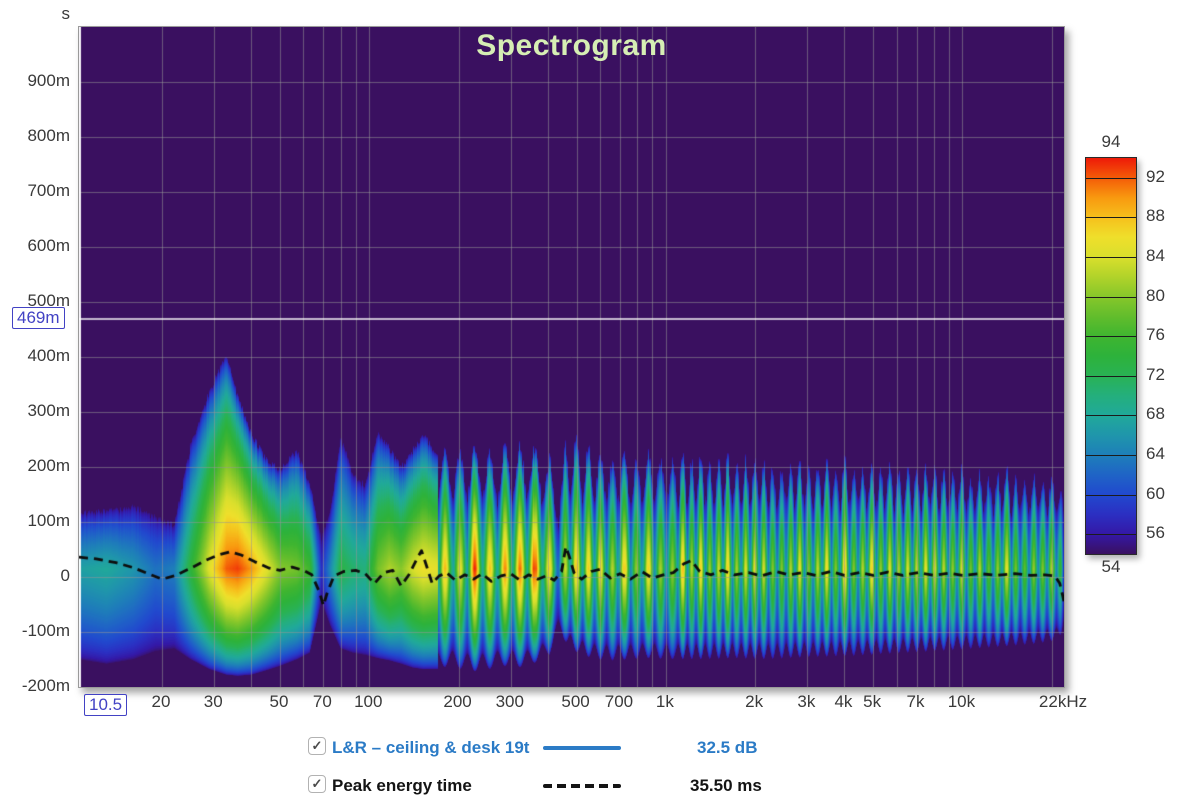 This screenshot has height=812, width=1200. What do you see at coordinates (806, 701) in the screenshot?
I see `x-tick-label: 3k` at bounding box center [806, 701].